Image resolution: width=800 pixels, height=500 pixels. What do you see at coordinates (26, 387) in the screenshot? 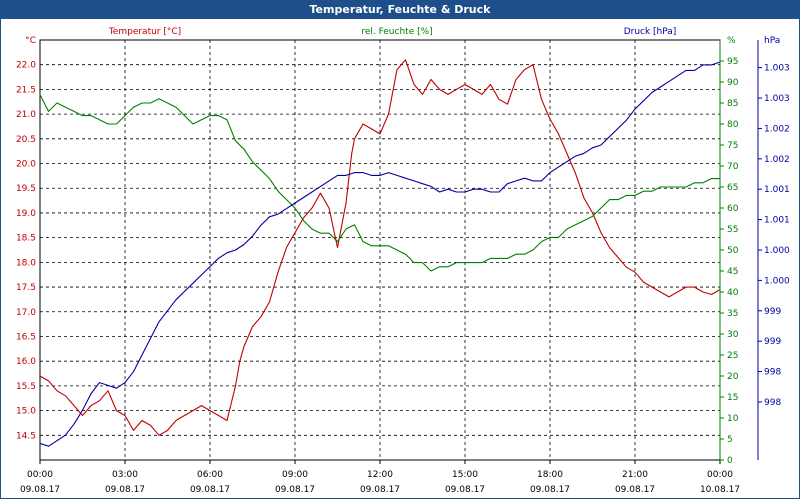
I see `temp-tick-label: 15.5` at bounding box center [26, 387].